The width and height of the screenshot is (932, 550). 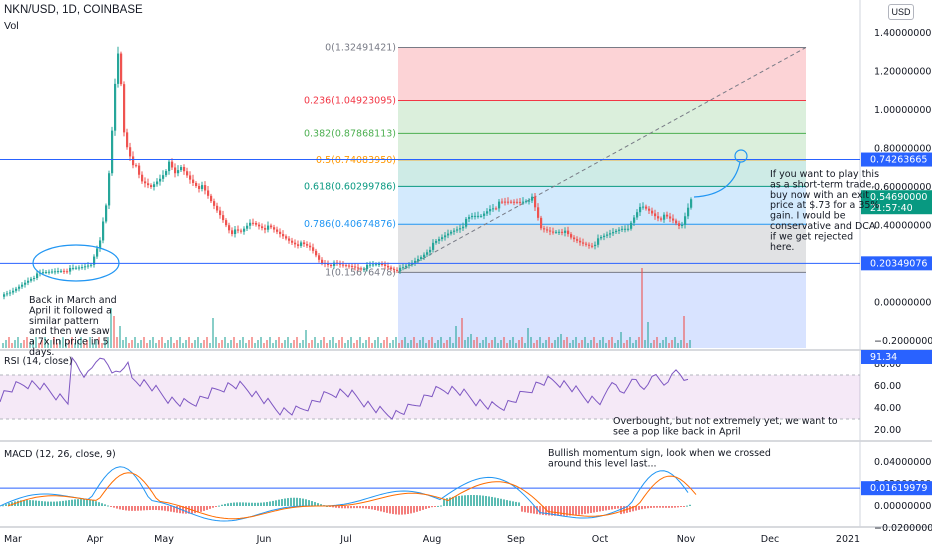 I want to click on annotation-right-line: If you want to play this, so click(x=824, y=174).